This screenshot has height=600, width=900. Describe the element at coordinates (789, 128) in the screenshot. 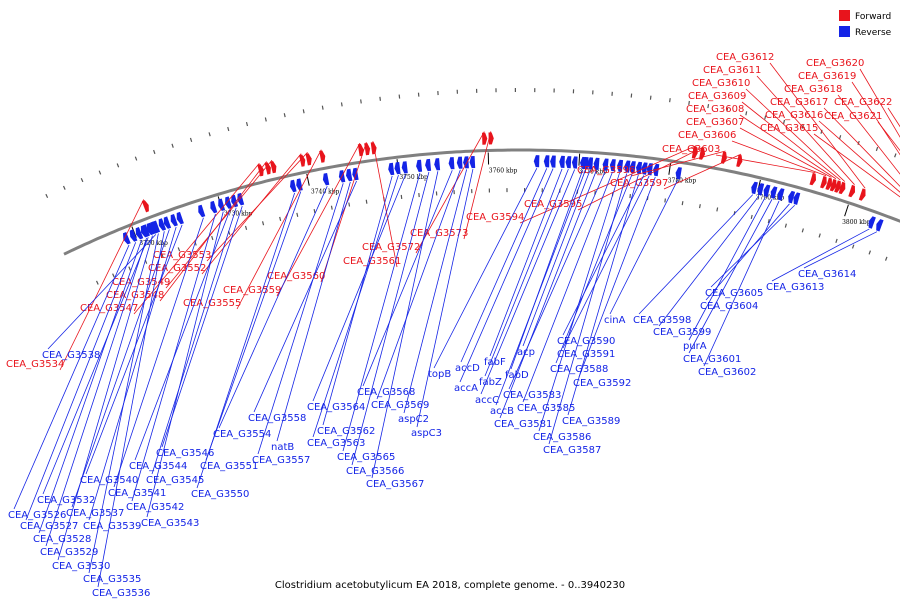

I see `forward-gene-label: CEA_G3615` at that location.